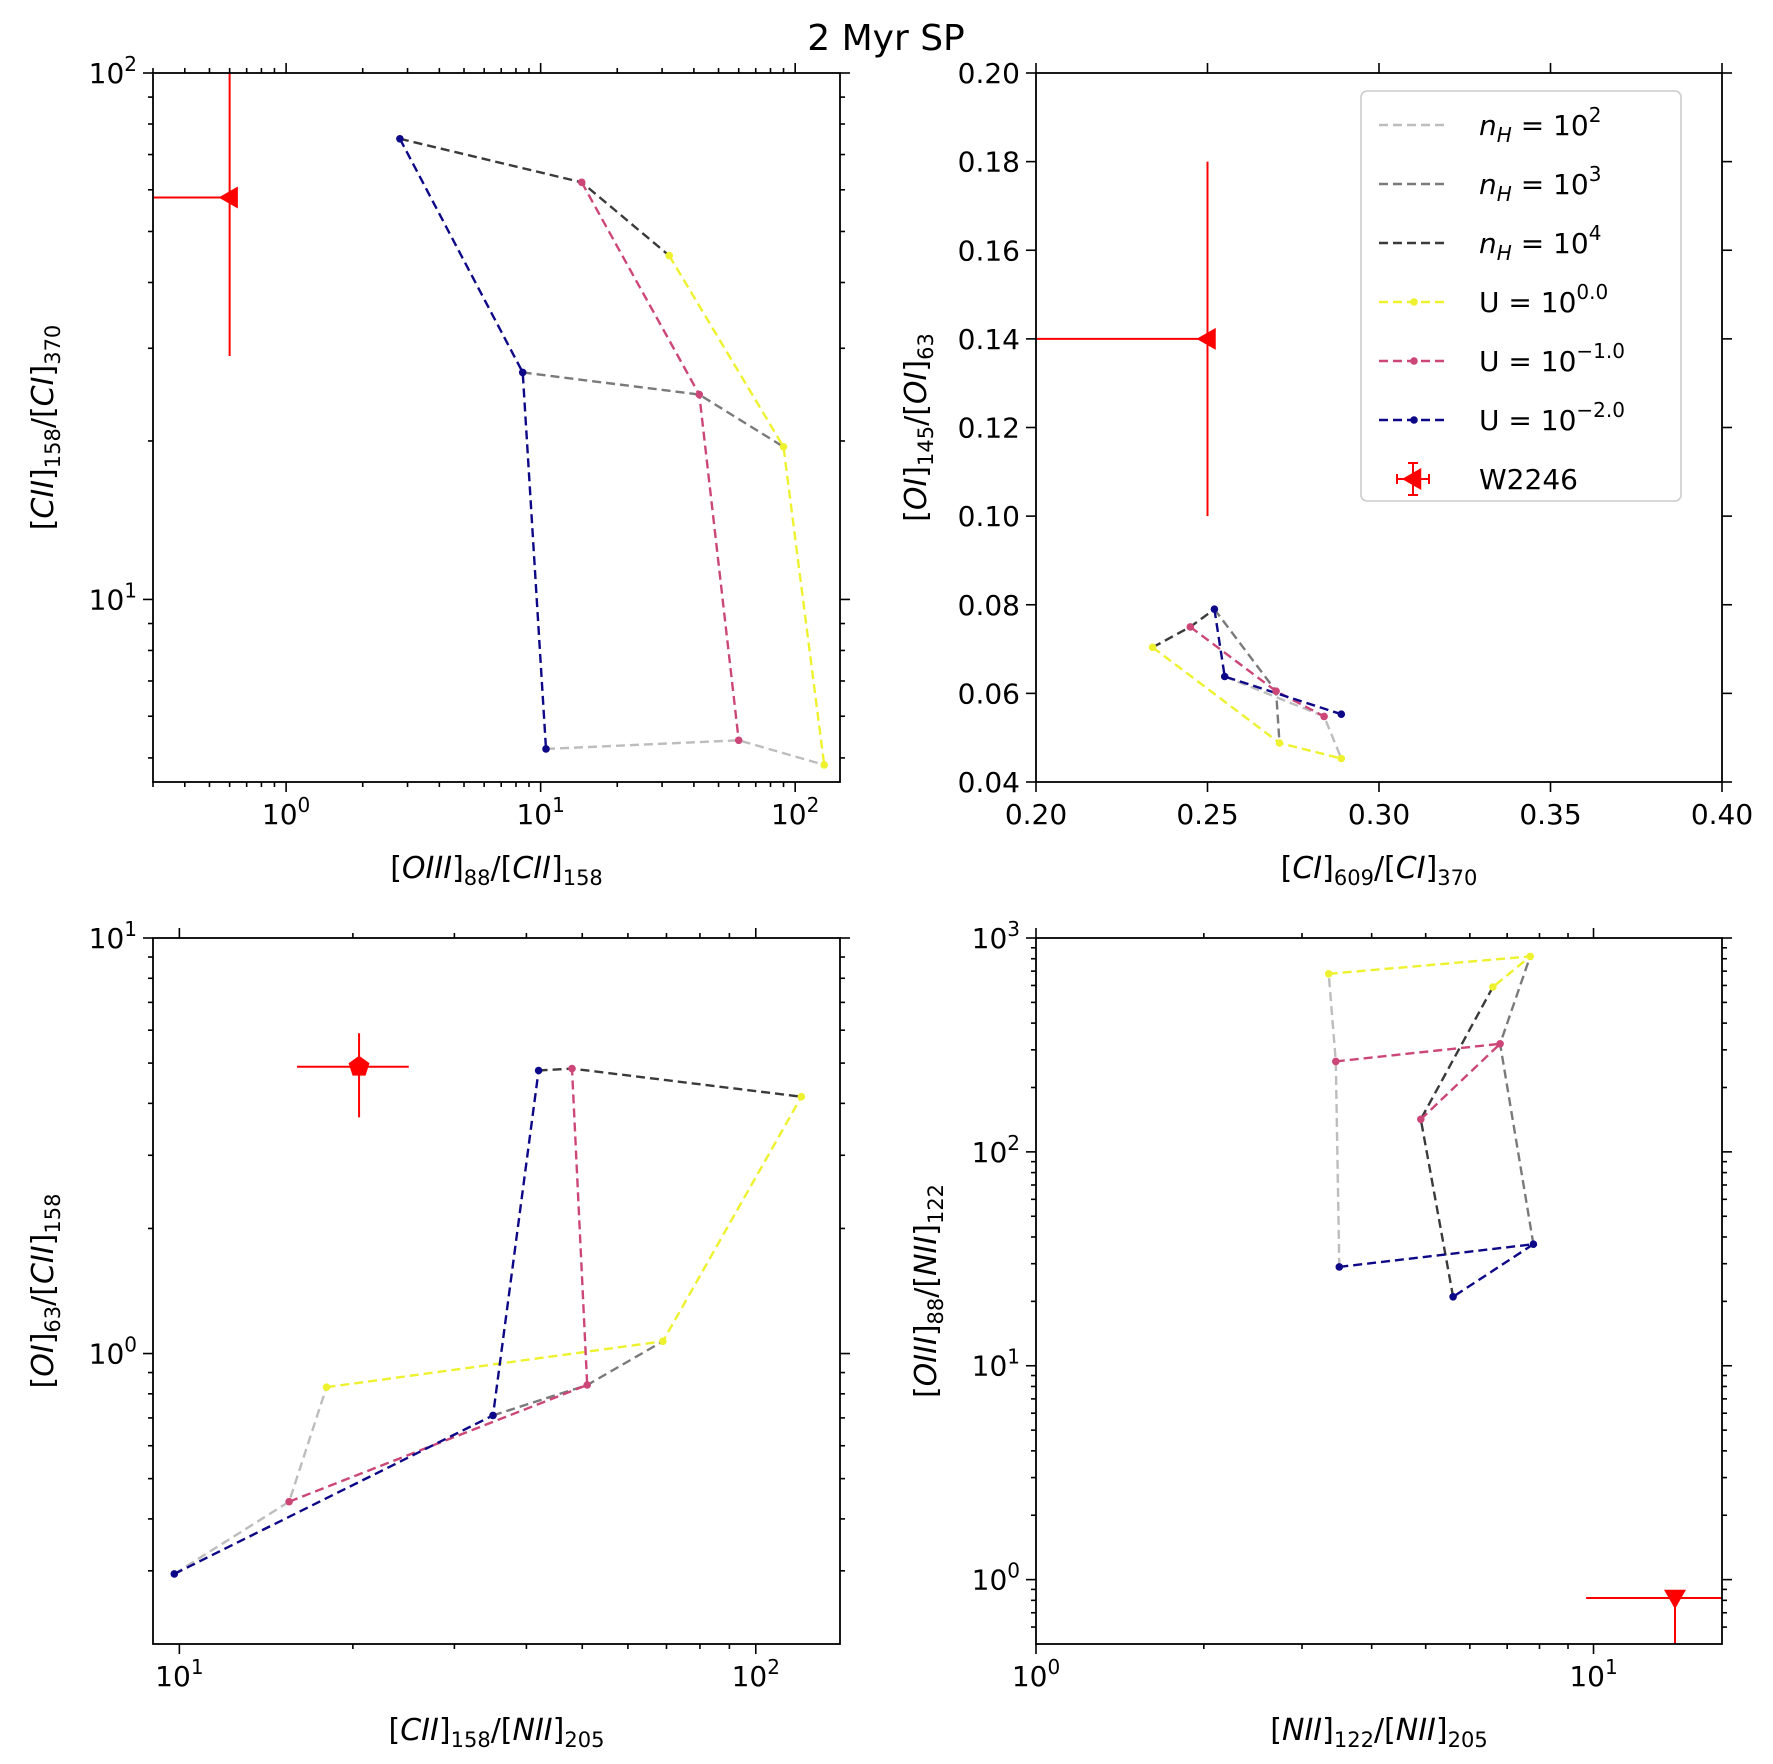  What do you see at coordinates (1540, 125) in the screenshot?
I see `legend-label: nH = 102` at bounding box center [1540, 125].